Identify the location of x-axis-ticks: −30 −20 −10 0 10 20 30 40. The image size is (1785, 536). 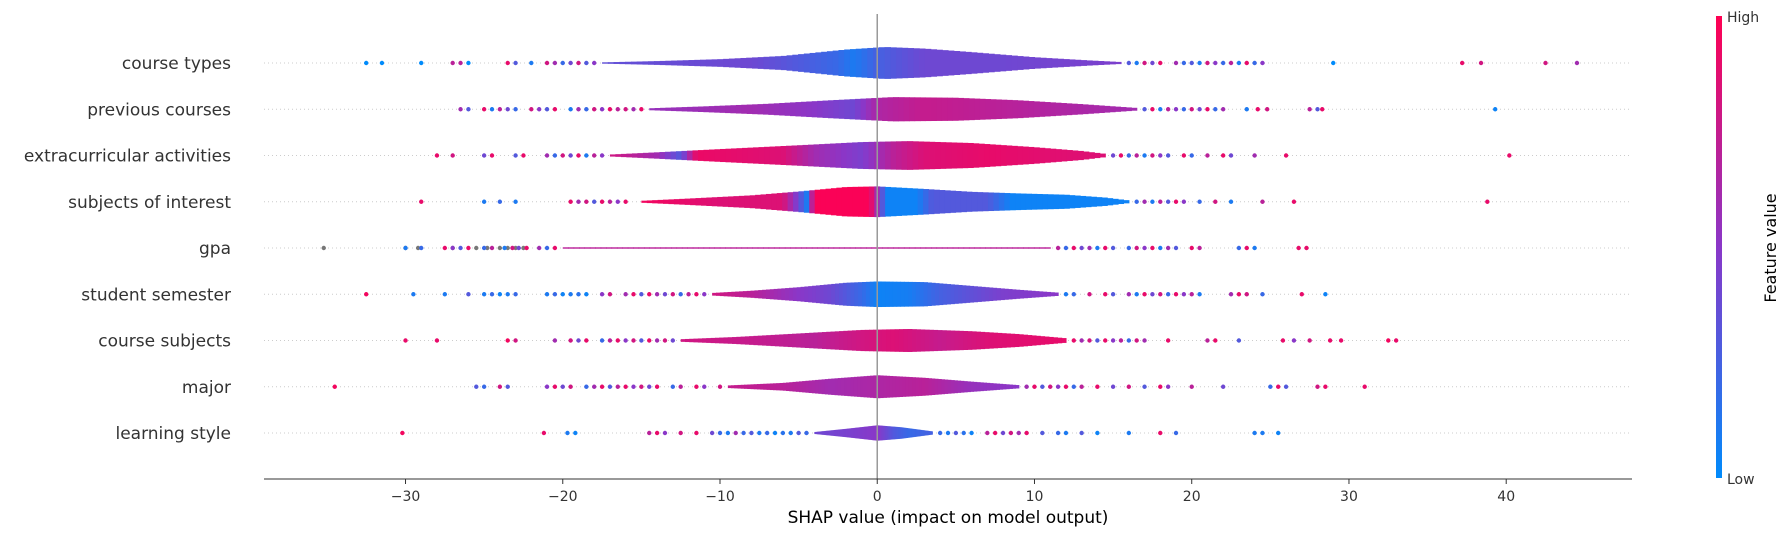
(953, 492).